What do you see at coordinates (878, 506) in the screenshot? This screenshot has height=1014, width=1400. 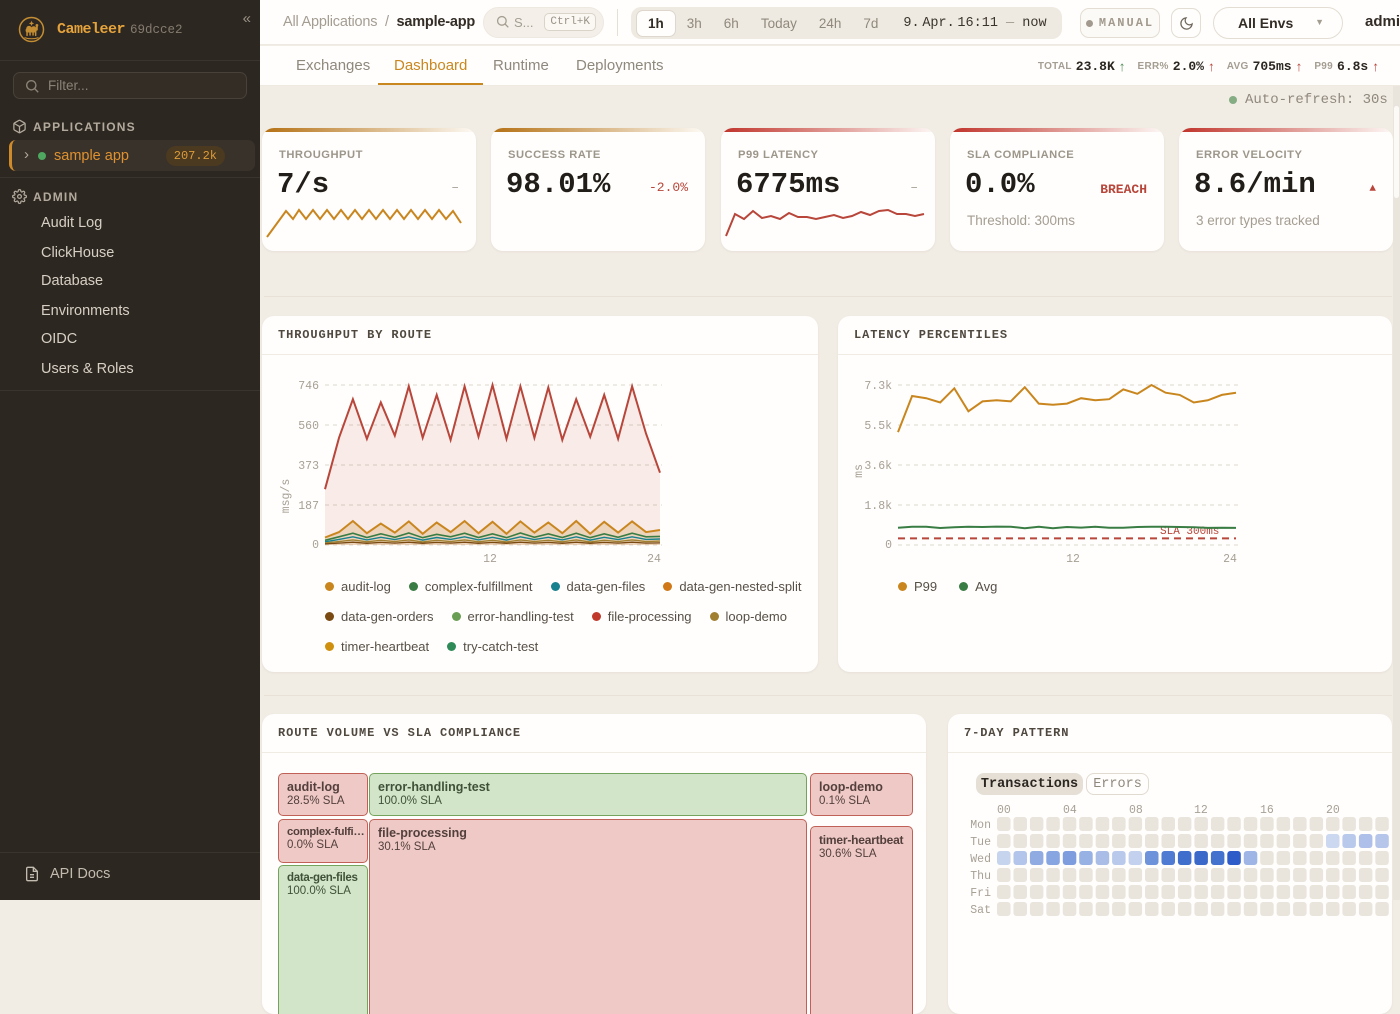 I see `svg-text: 1.8k` at bounding box center [878, 506].